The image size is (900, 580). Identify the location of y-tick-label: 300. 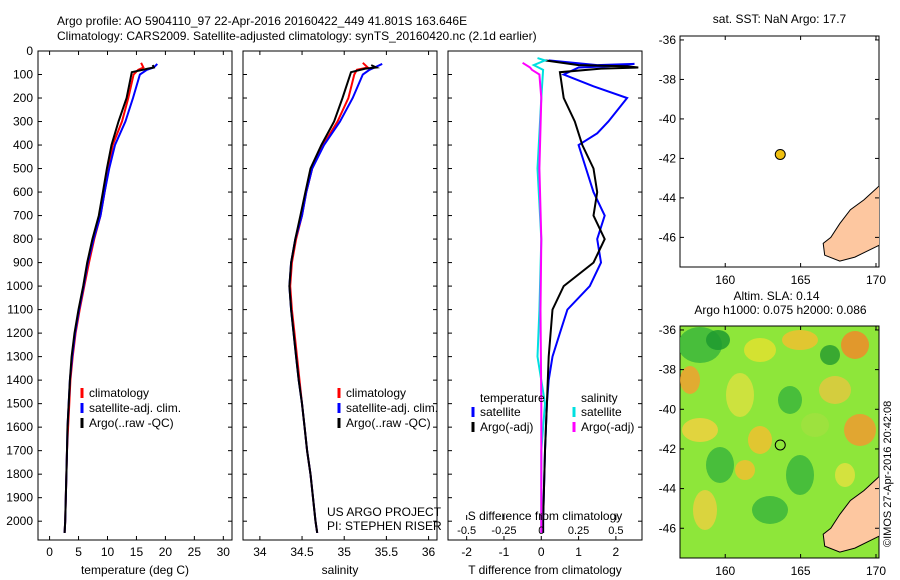
(23, 122).